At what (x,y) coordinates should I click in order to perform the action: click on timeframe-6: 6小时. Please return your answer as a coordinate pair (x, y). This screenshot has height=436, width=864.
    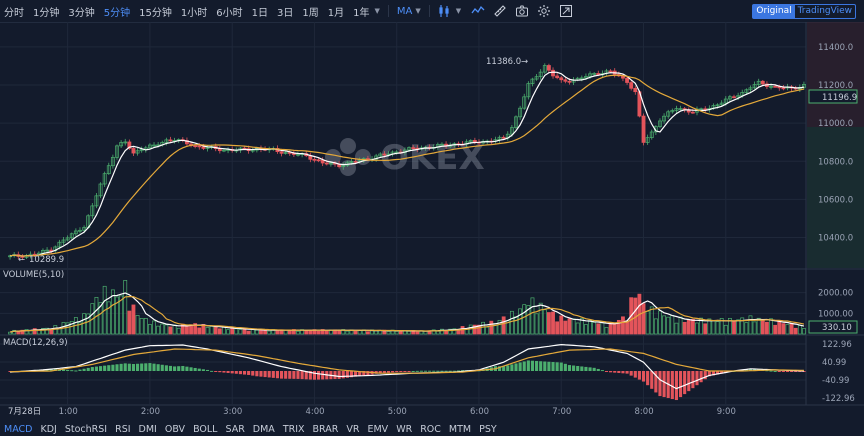
    Looking at the image, I should click on (229, 13).